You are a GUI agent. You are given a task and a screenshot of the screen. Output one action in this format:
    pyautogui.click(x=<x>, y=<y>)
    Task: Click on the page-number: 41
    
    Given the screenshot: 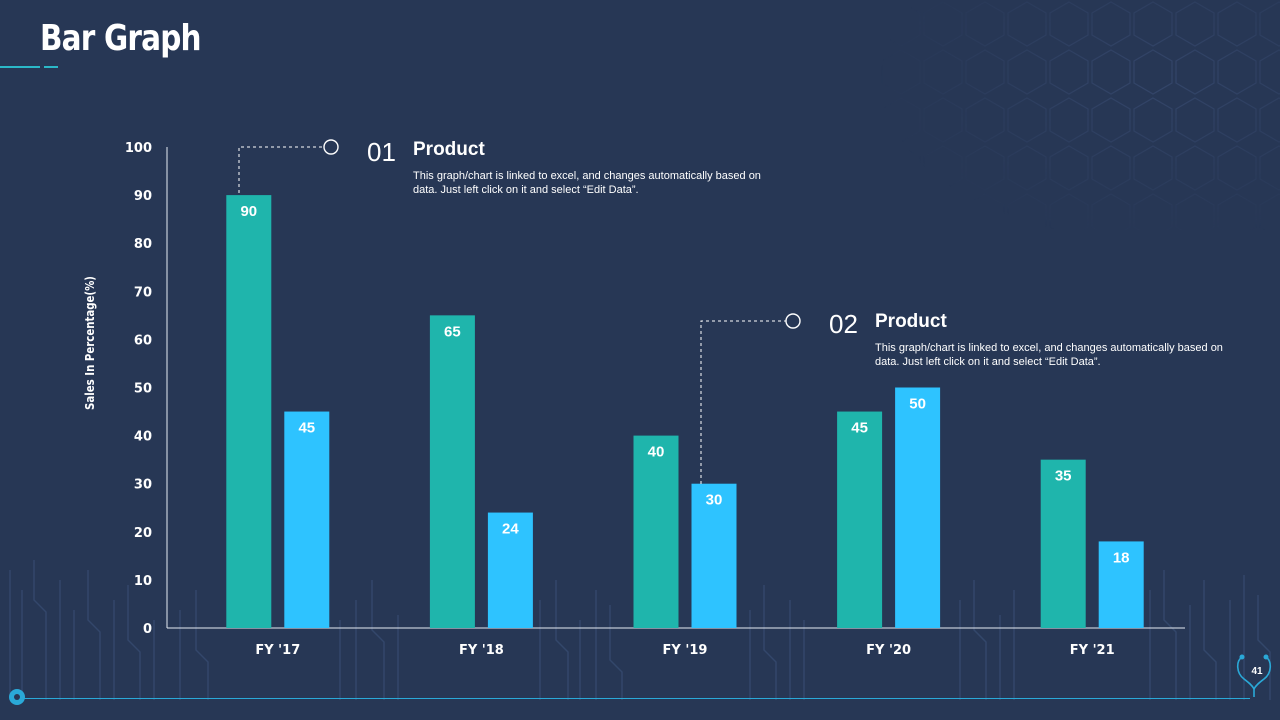 What is the action you would take?
    pyautogui.click(x=1257, y=671)
    